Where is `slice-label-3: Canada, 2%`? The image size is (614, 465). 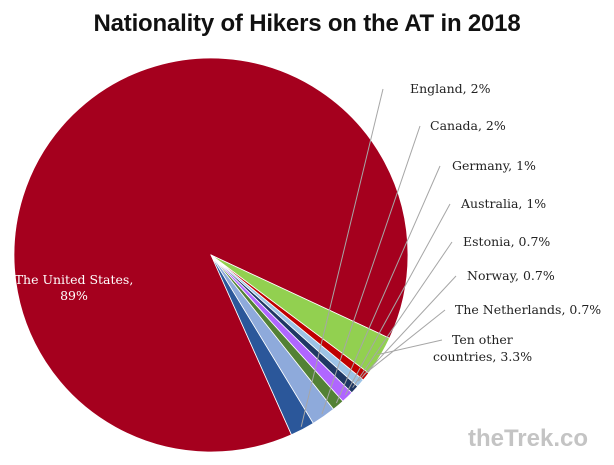 slice-label-3: Canada, 2% is located at coordinates (468, 125).